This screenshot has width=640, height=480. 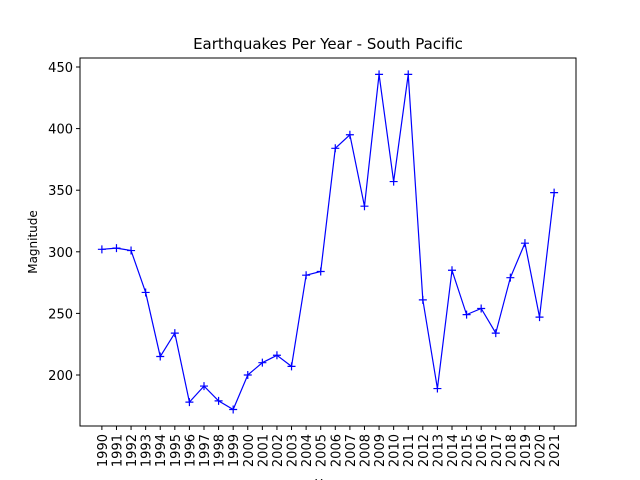 What do you see at coordinates (60, 376) in the screenshot?
I see `y-tick-label: 200` at bounding box center [60, 376].